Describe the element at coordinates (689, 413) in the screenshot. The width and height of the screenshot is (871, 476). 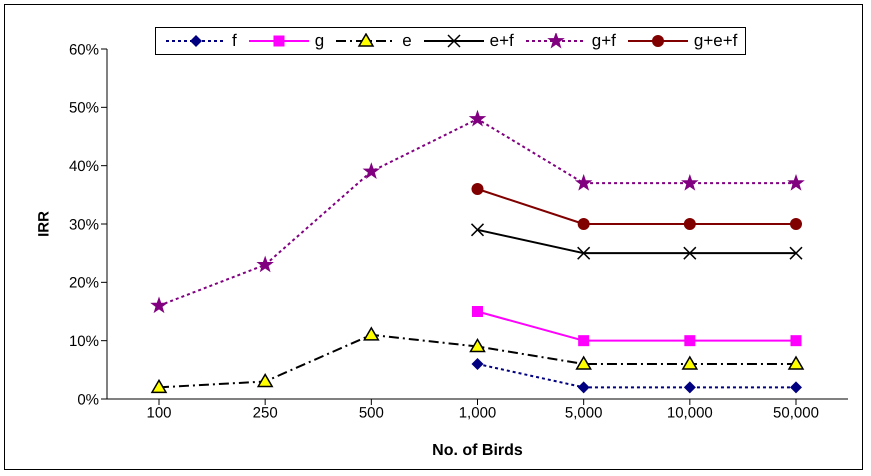
I see `x-tick-label: 10,000` at that location.